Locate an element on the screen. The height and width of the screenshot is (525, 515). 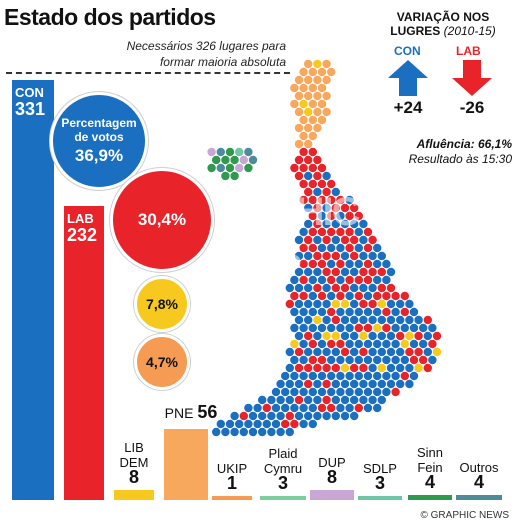
bar-snp is located at coordinates (186, 464).